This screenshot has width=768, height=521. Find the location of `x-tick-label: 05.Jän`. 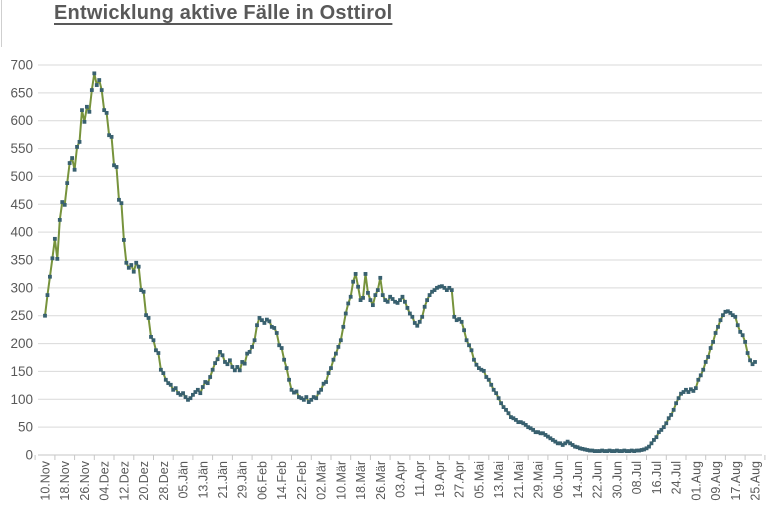

x-tick-label: 05.Jän is located at coordinates (184, 480).